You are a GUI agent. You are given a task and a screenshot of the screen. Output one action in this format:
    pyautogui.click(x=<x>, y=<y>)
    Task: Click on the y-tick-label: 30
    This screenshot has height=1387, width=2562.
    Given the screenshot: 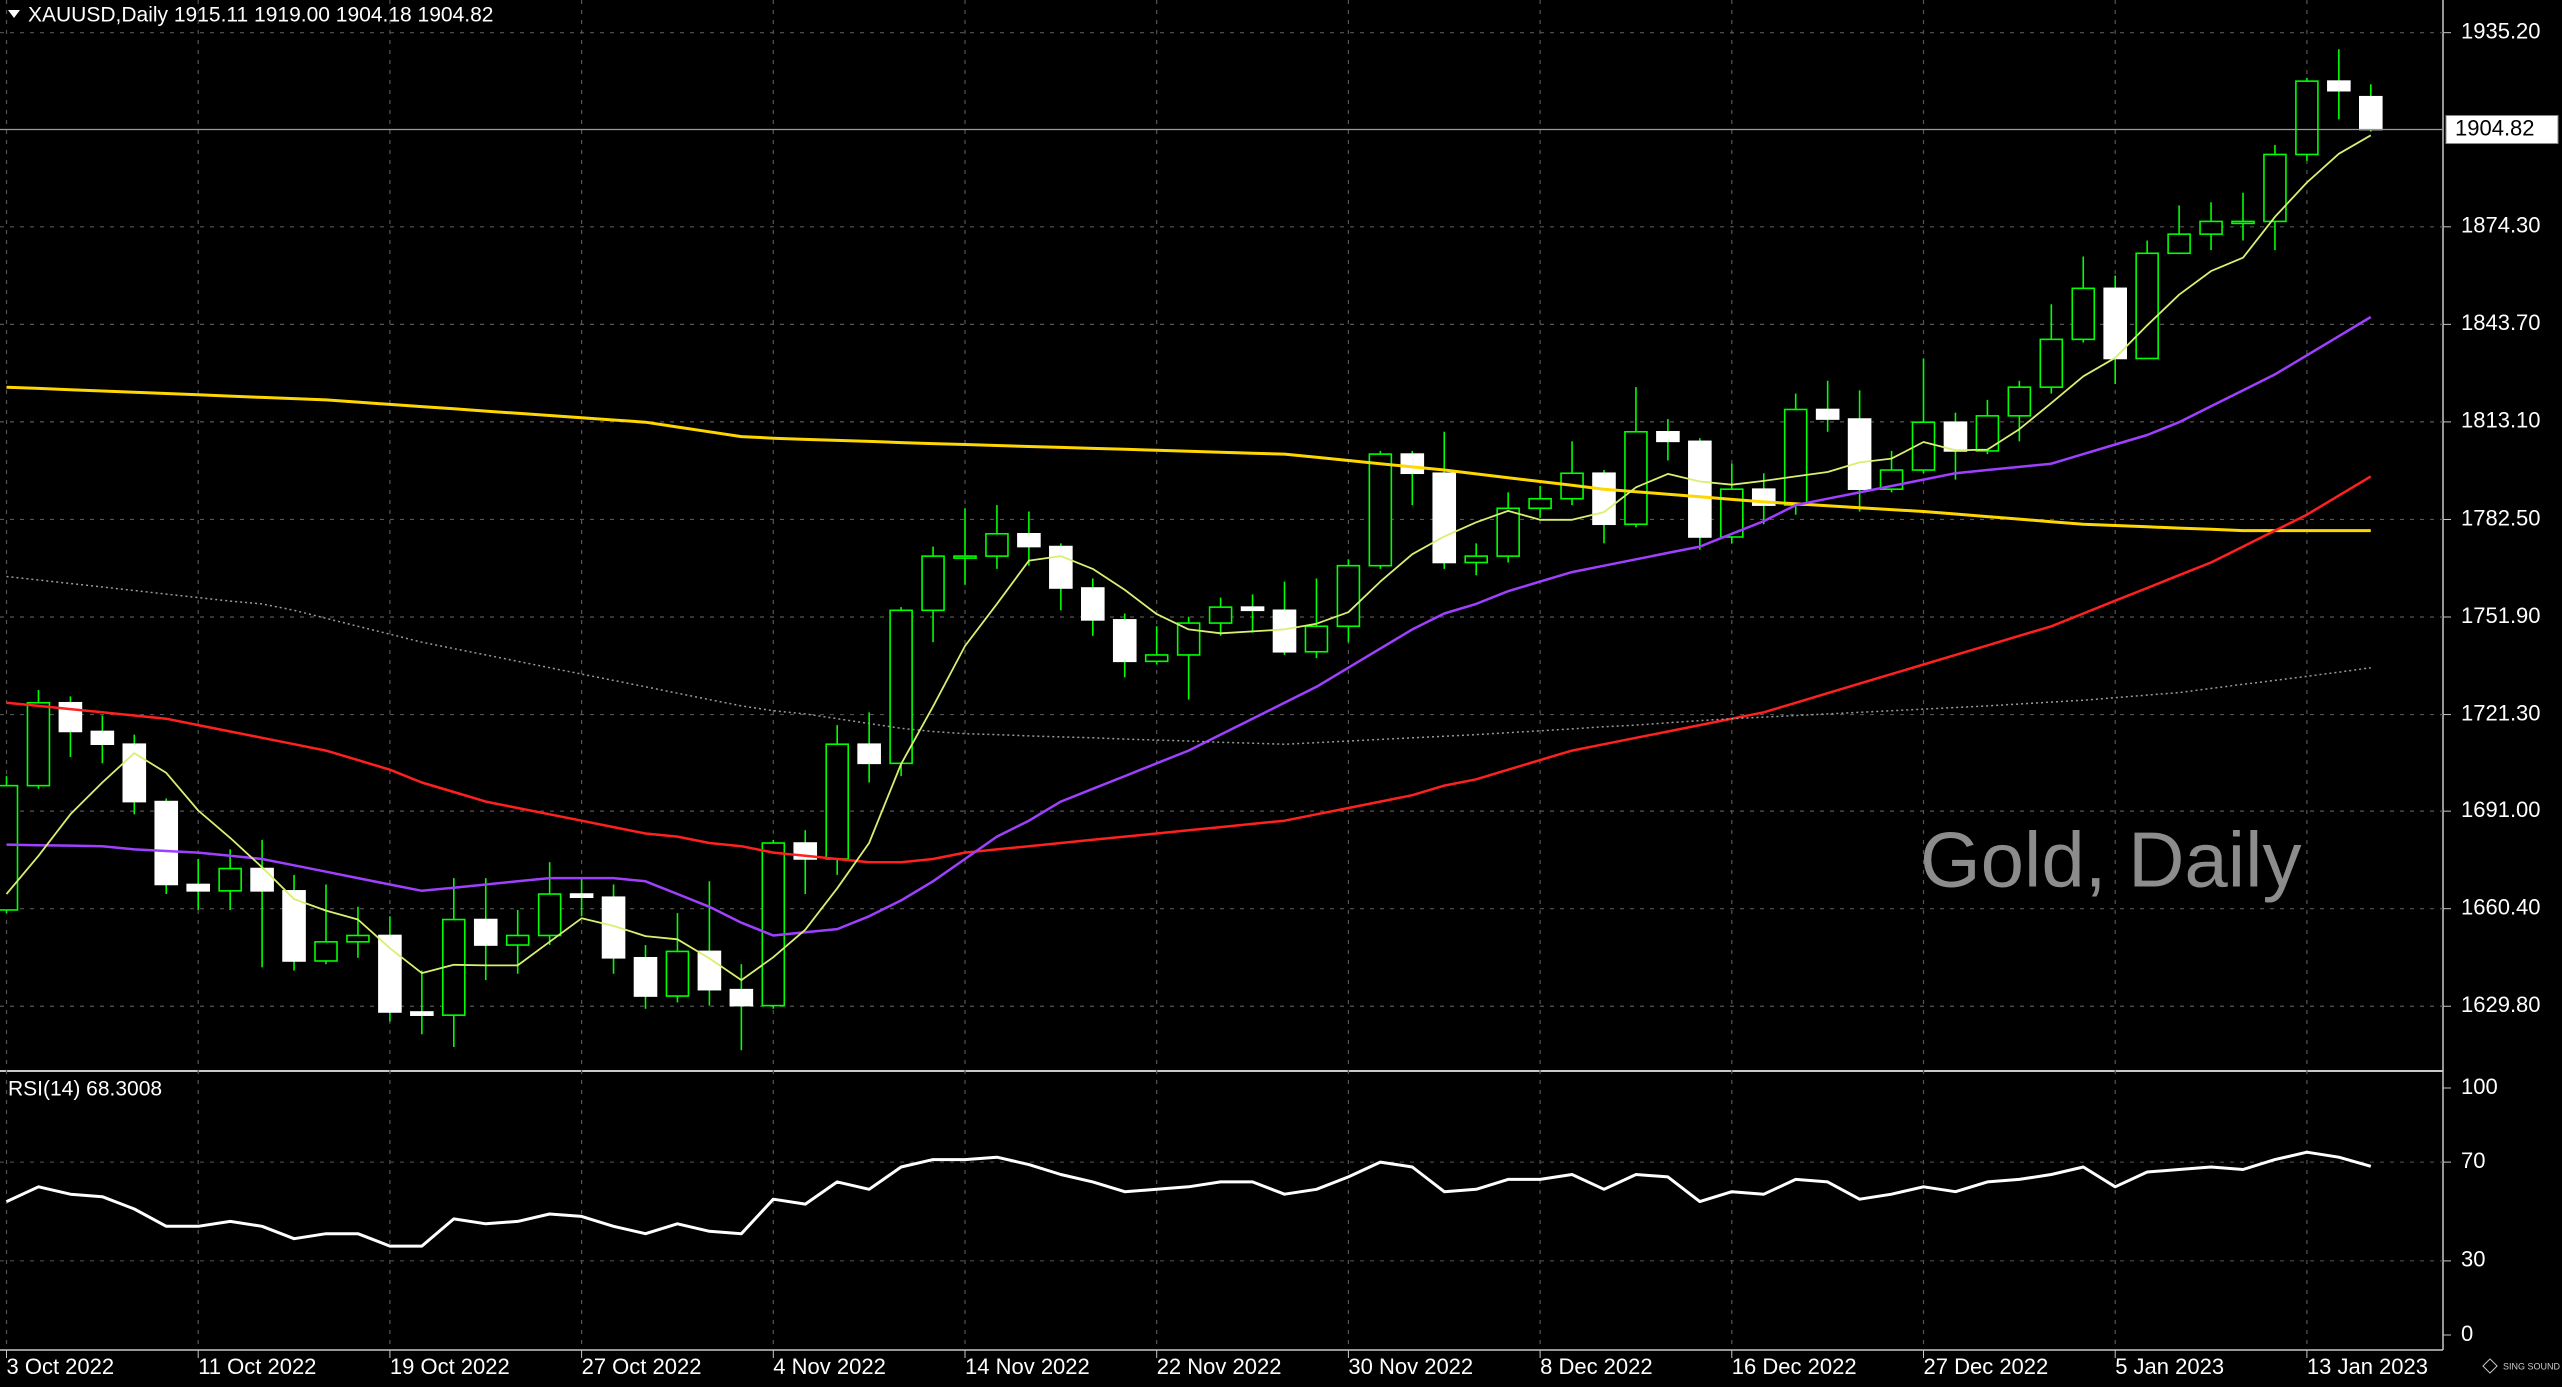 What is the action you would take?
    pyautogui.click(x=2473, y=1259)
    